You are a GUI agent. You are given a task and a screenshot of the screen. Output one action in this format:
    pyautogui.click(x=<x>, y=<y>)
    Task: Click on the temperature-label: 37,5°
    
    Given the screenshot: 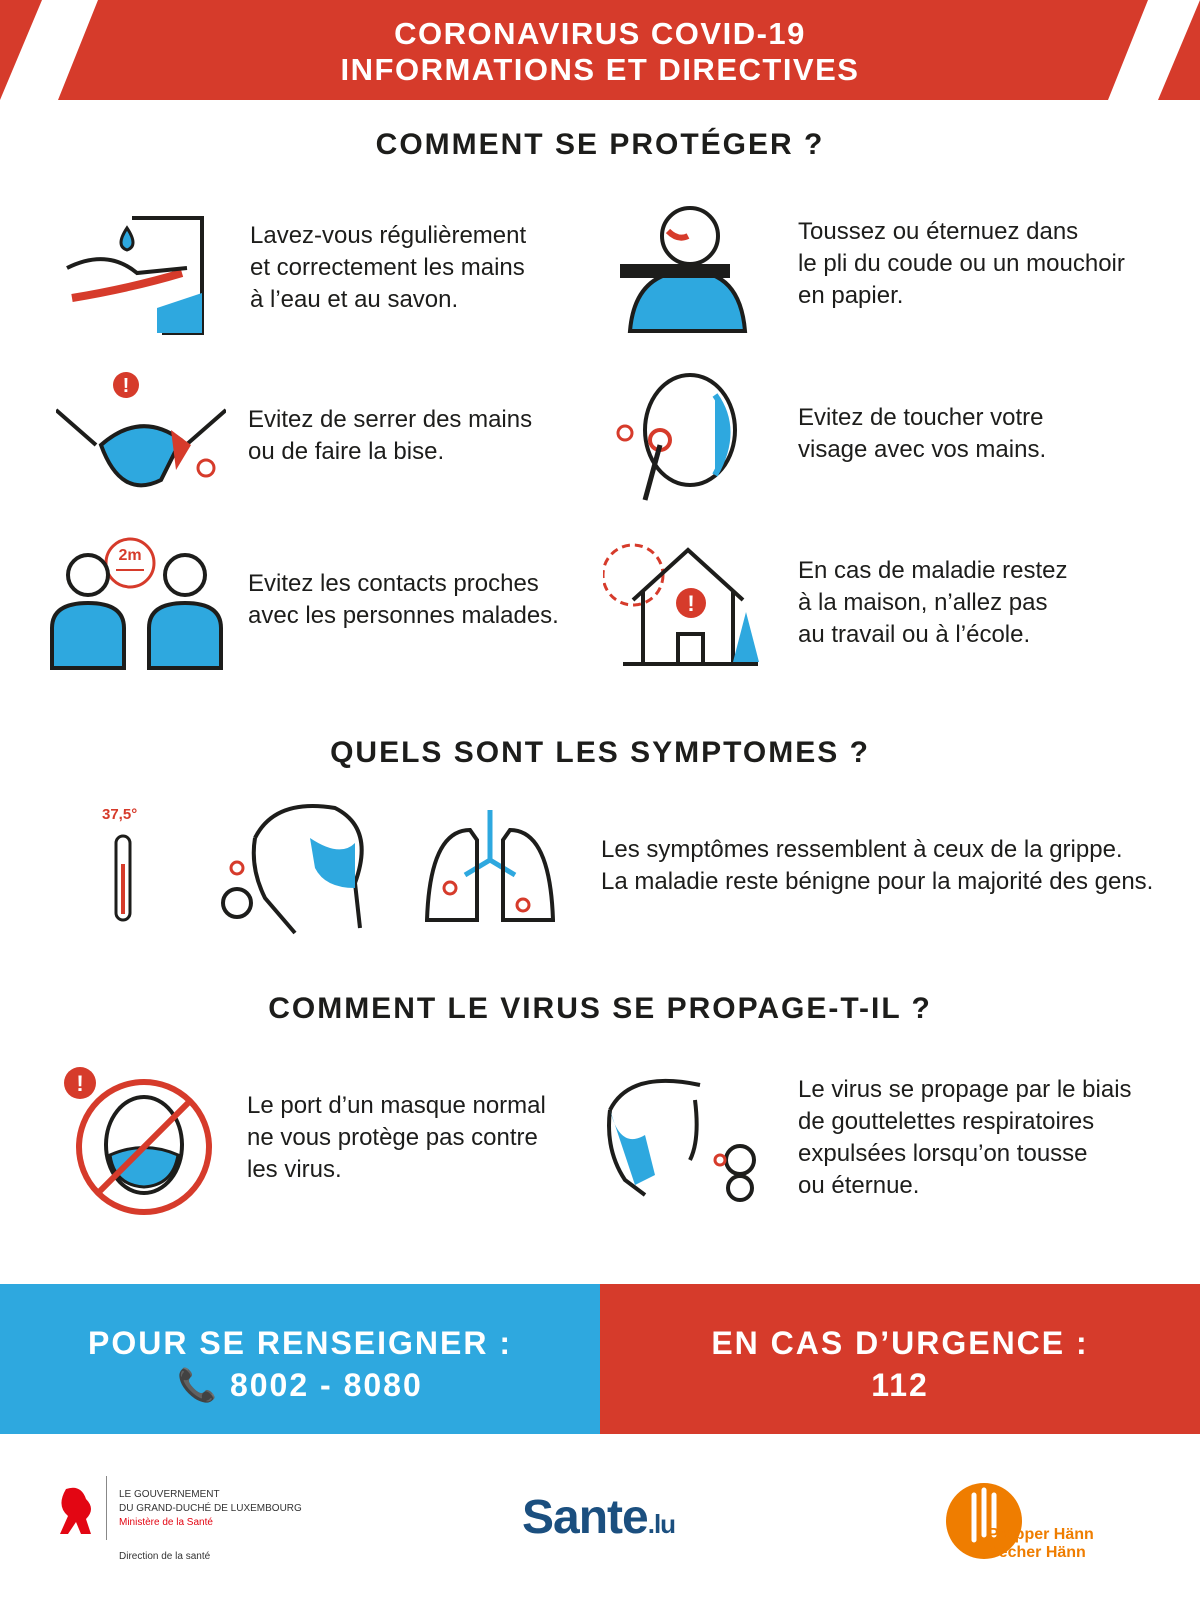 What is the action you would take?
    pyautogui.click(x=120, y=814)
    